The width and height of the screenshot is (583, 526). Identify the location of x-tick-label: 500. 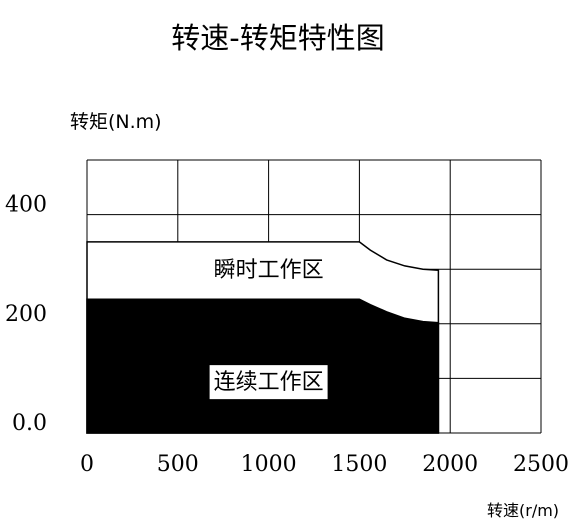
(178, 464).